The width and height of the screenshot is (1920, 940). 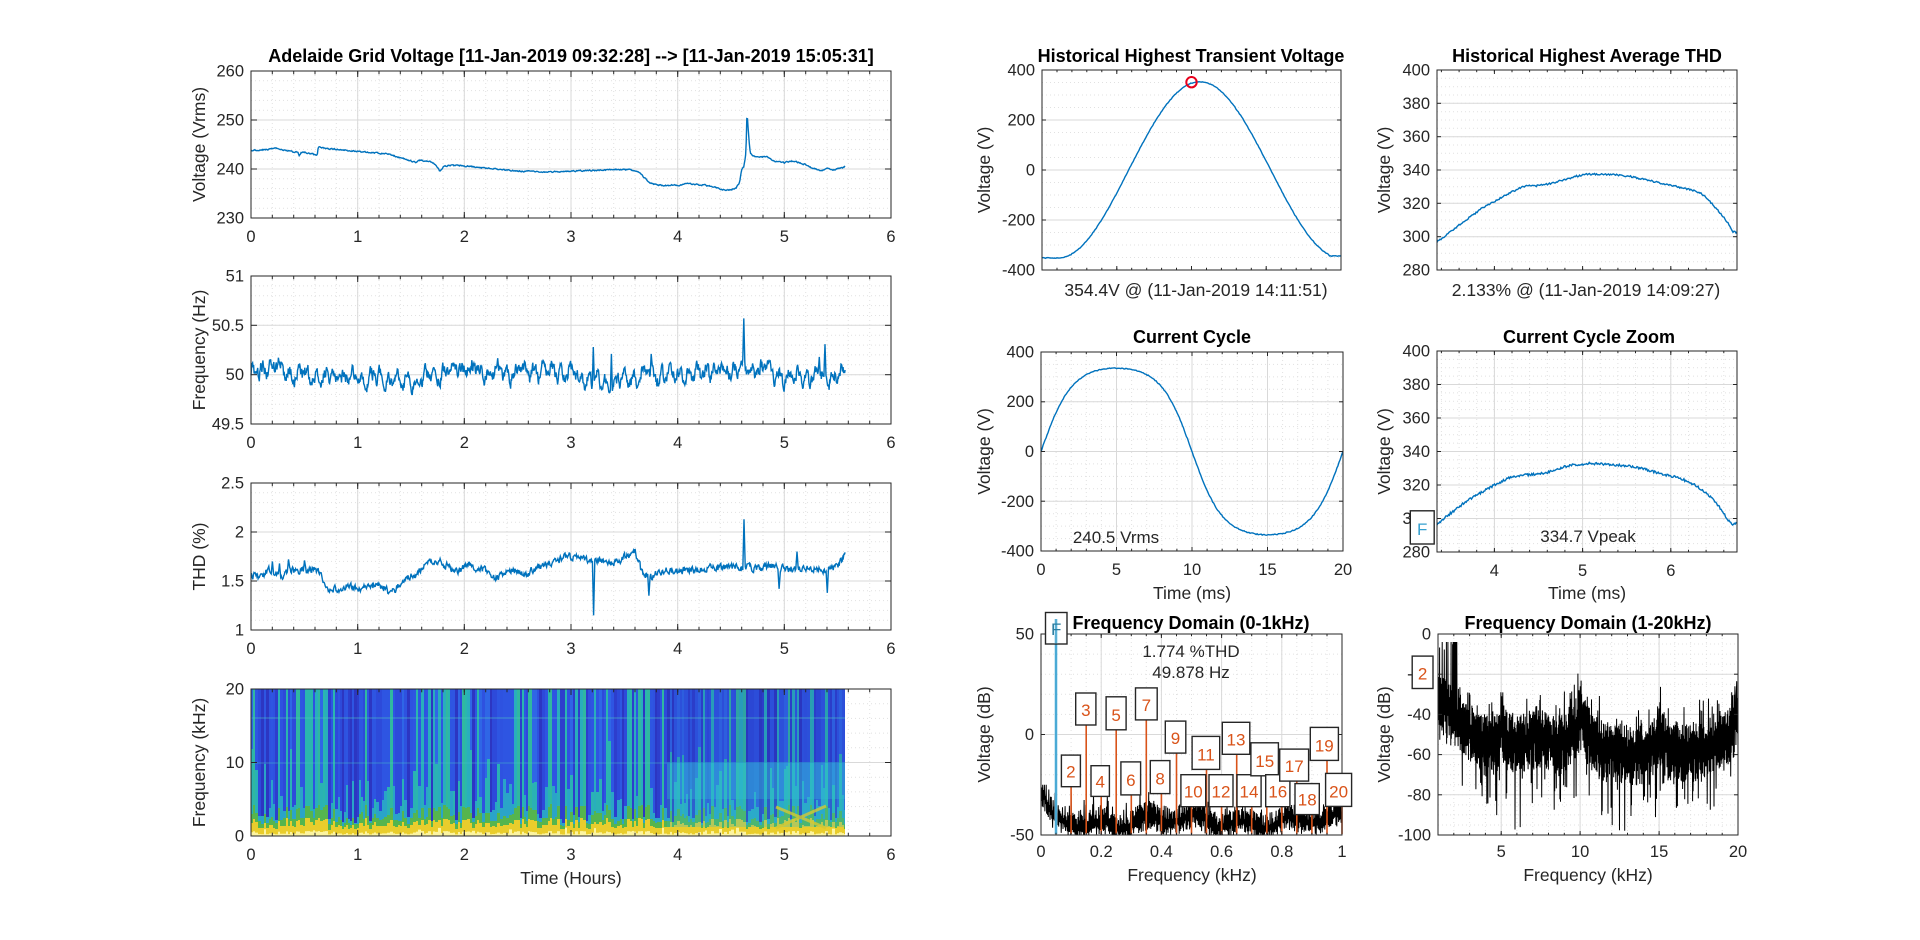 What do you see at coordinates (1022, 836) in the screenshot?
I see `svg-text: -50` at bounding box center [1022, 836].